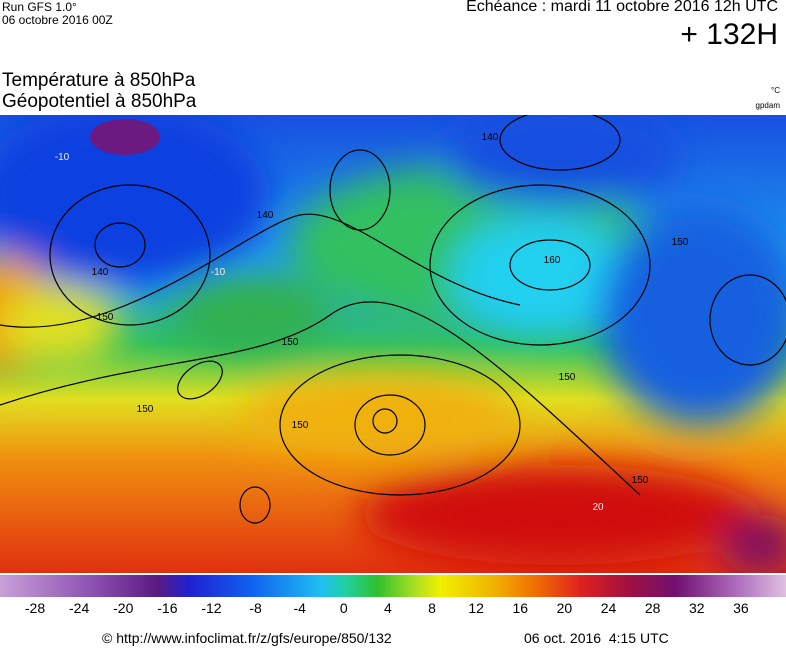 This screenshot has height=648, width=786. Describe the element at coordinates (596, 638) in the screenshot. I see `footer-date: 06 oct. 2016 4:15 UTC` at that location.